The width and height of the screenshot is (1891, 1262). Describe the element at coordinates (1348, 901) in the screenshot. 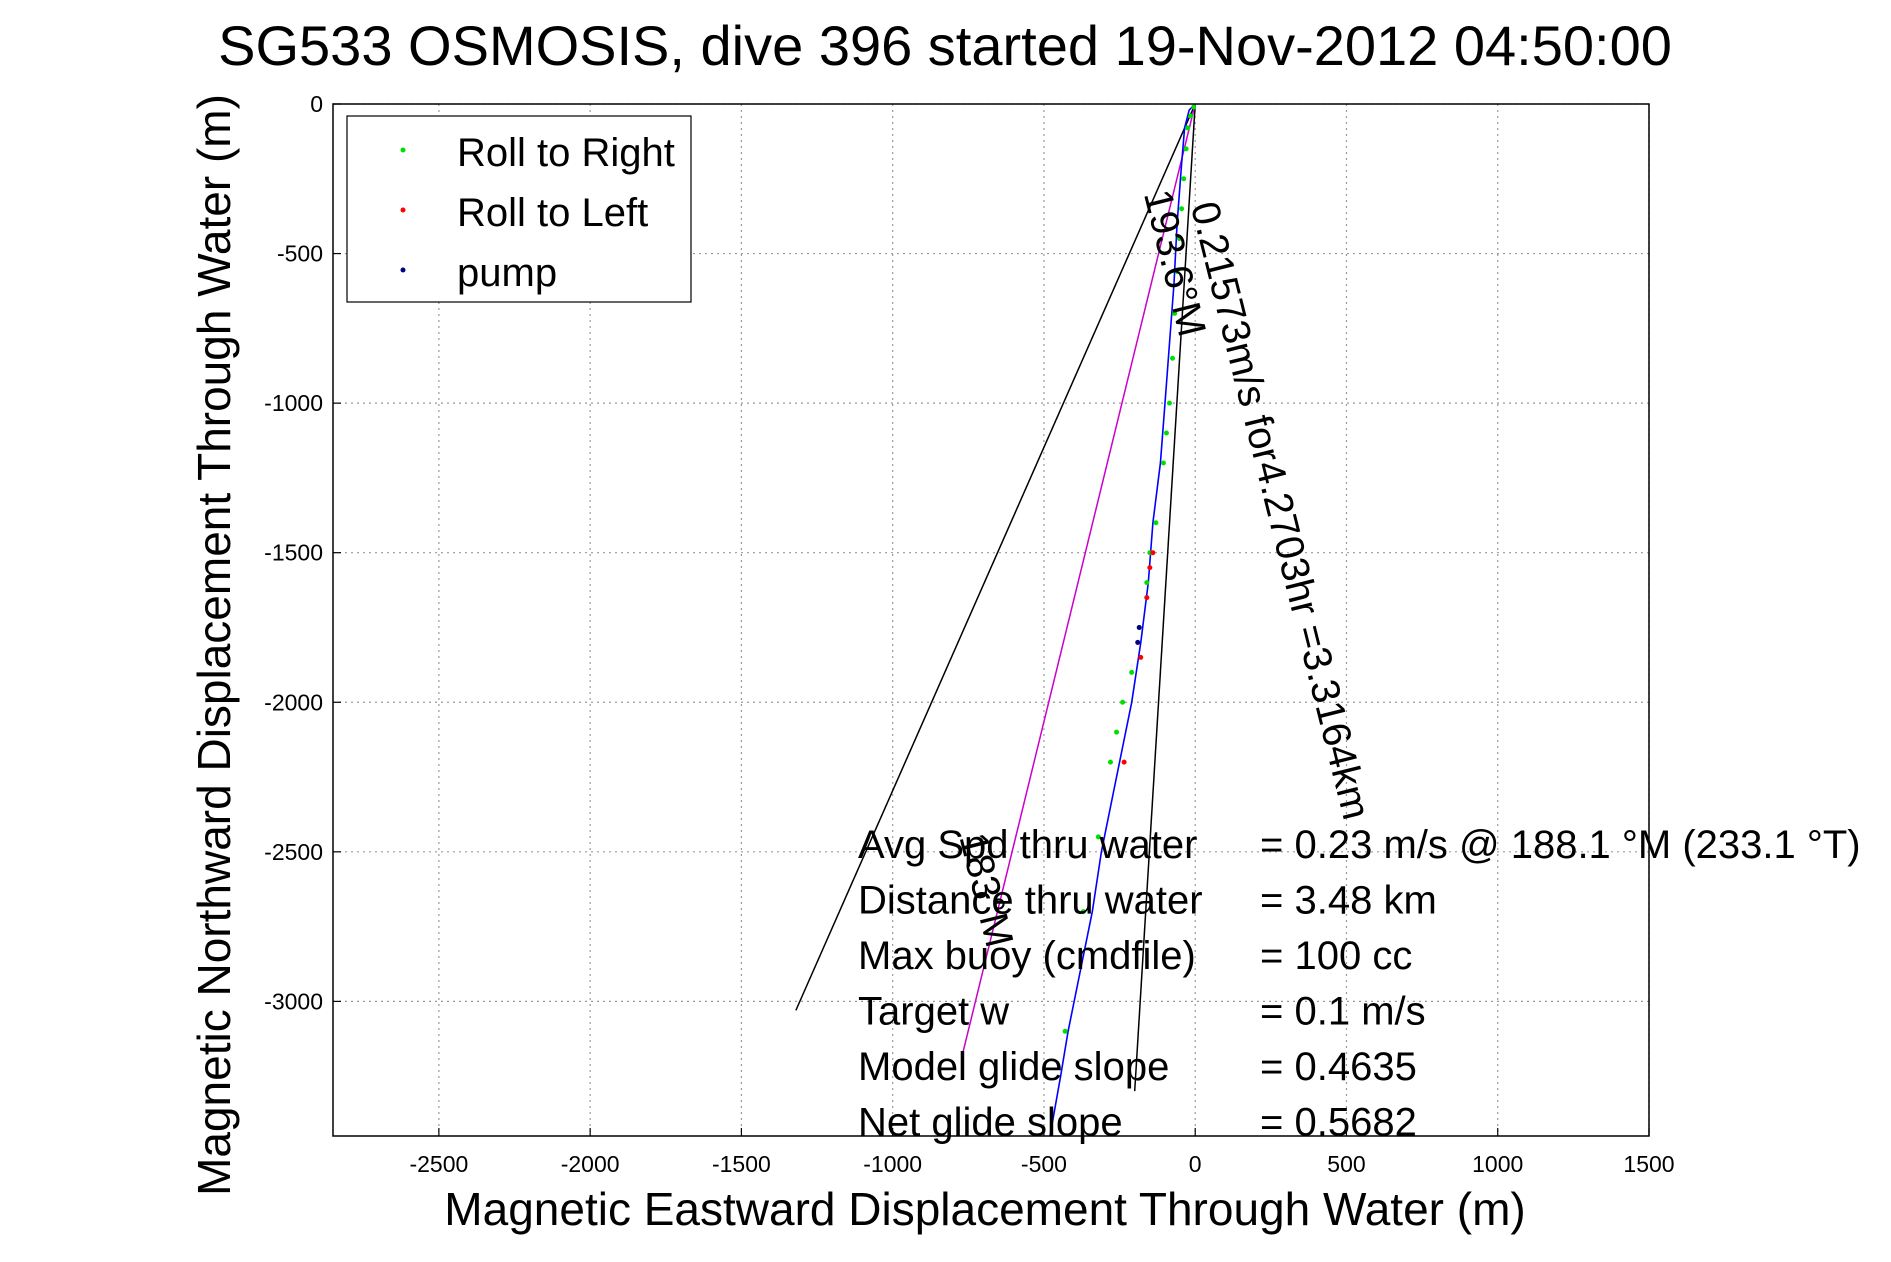

I see `stat-value: = 3.48 km` at that location.